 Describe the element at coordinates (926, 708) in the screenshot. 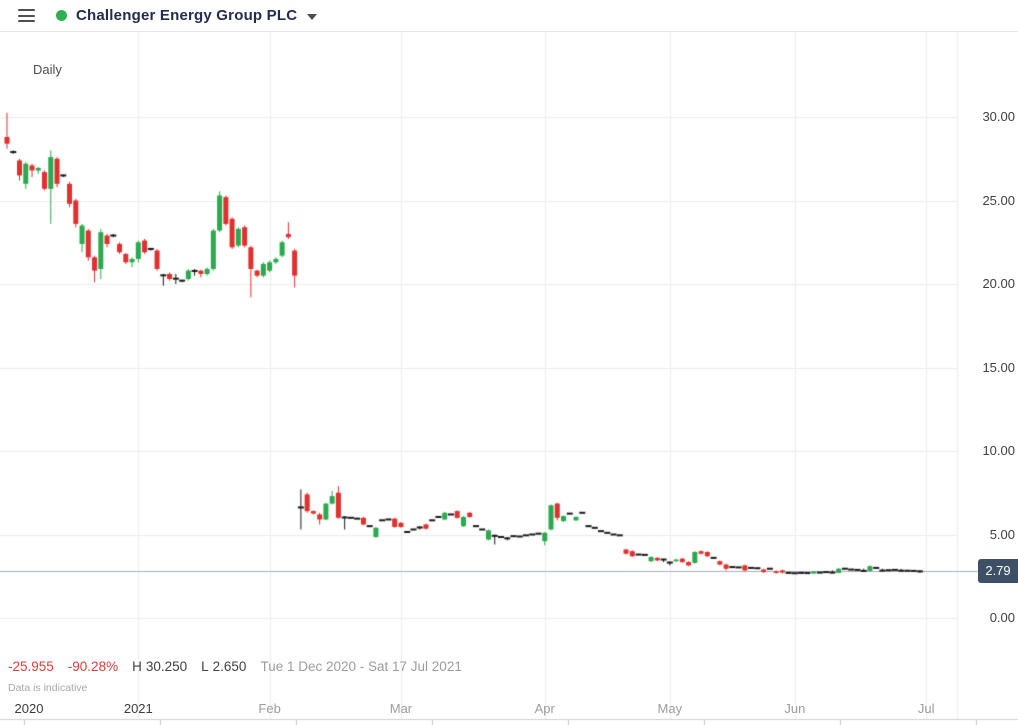

I see `x-axis-label: Jul` at that location.